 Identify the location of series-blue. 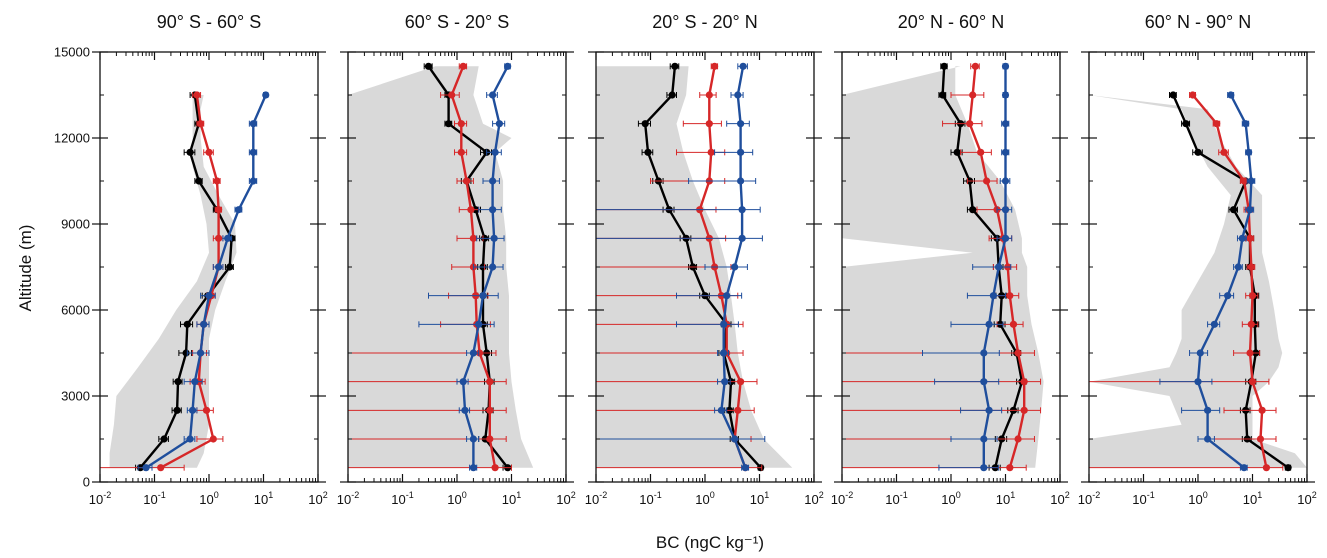
(203, 281).